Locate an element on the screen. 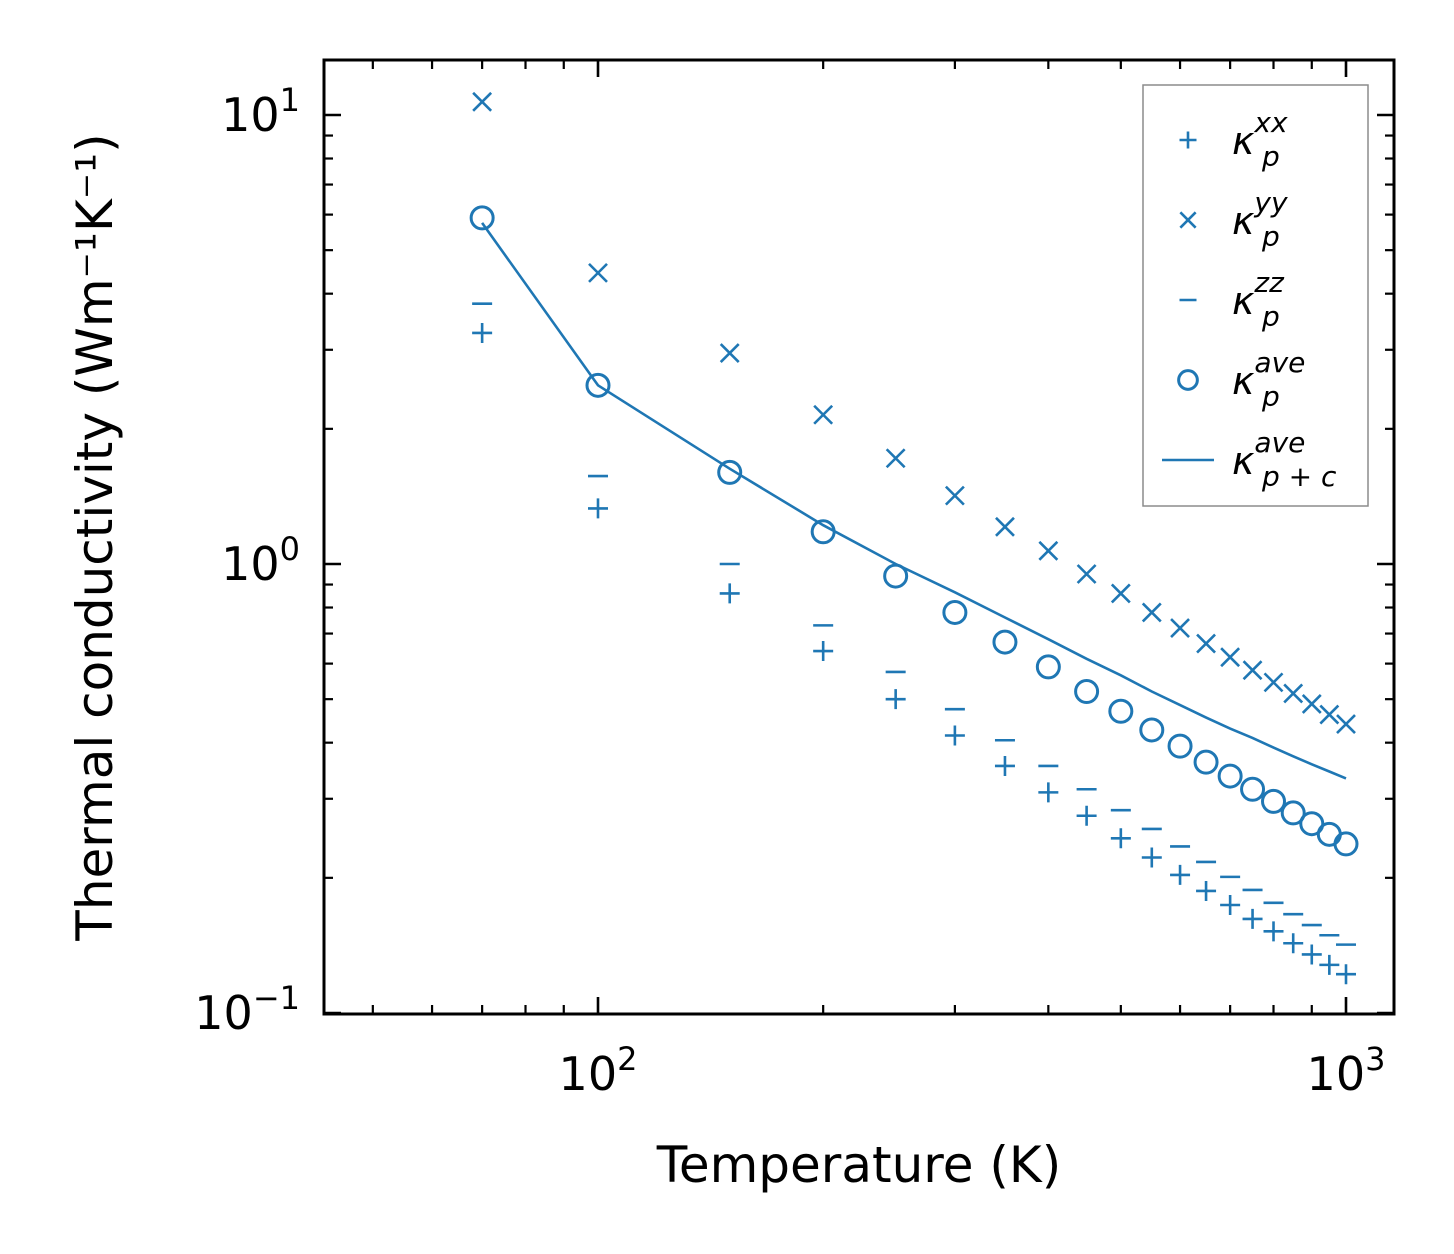 This screenshot has height=1254, width=1454. legend-box is located at coordinates (1255, 295).